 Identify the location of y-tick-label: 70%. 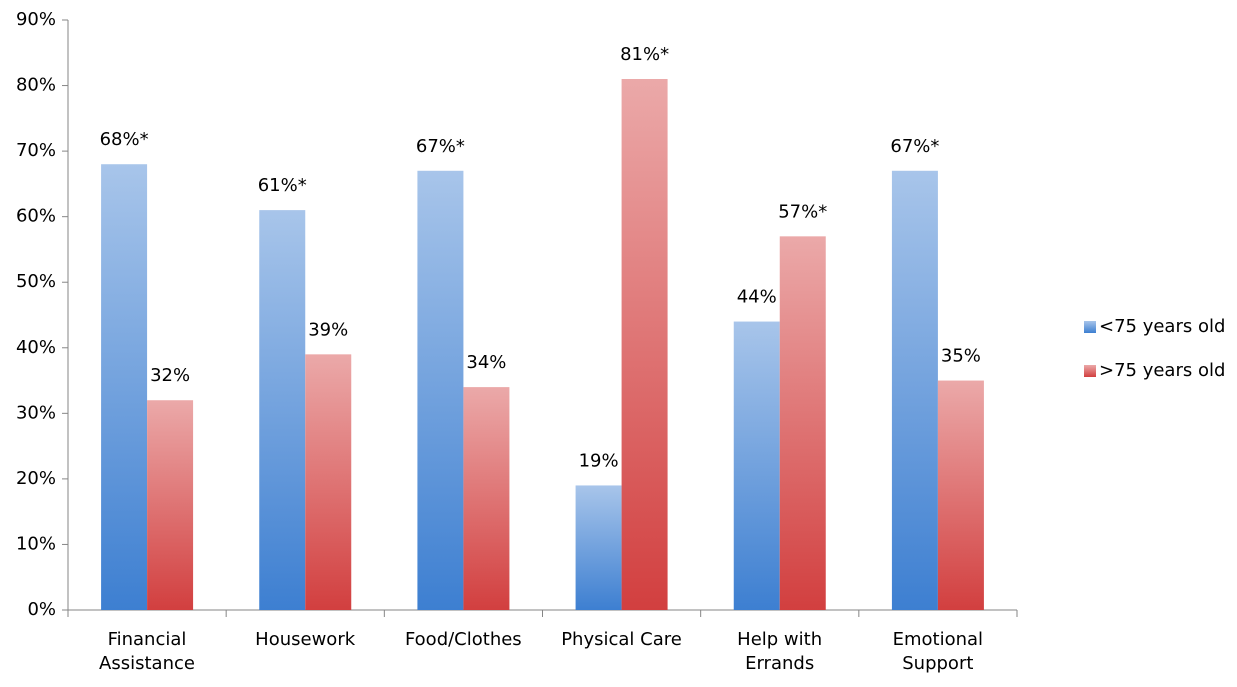
(36, 150).